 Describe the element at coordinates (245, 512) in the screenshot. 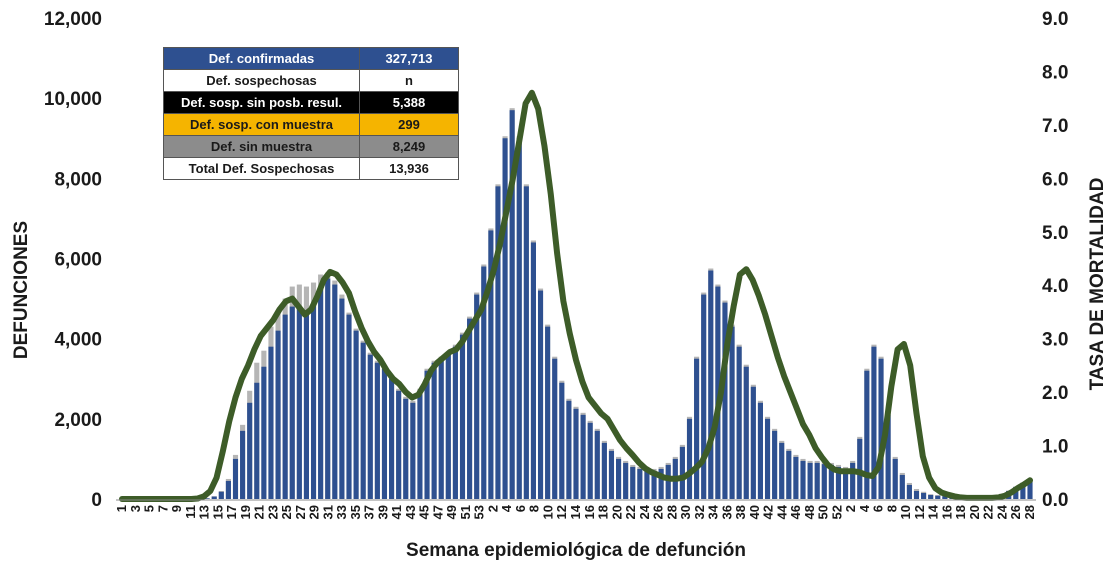

I see `x-tick-label: 19` at that location.